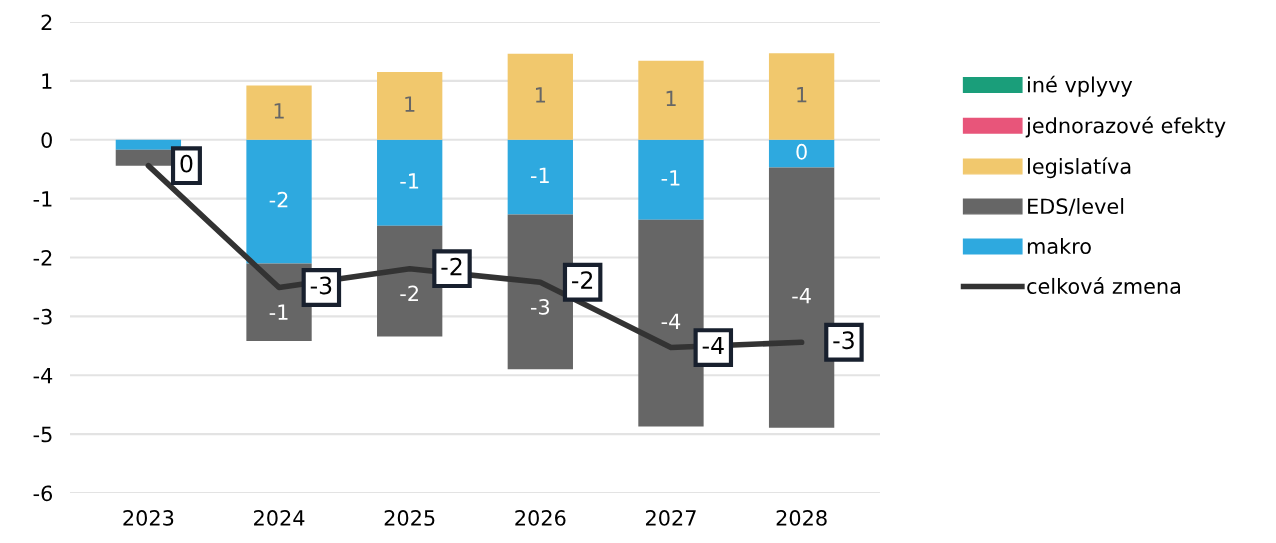 Image resolution: width=1276 pixels, height=543 pixels. I want to click on legend-label: legislatíva, so click(1079, 168).